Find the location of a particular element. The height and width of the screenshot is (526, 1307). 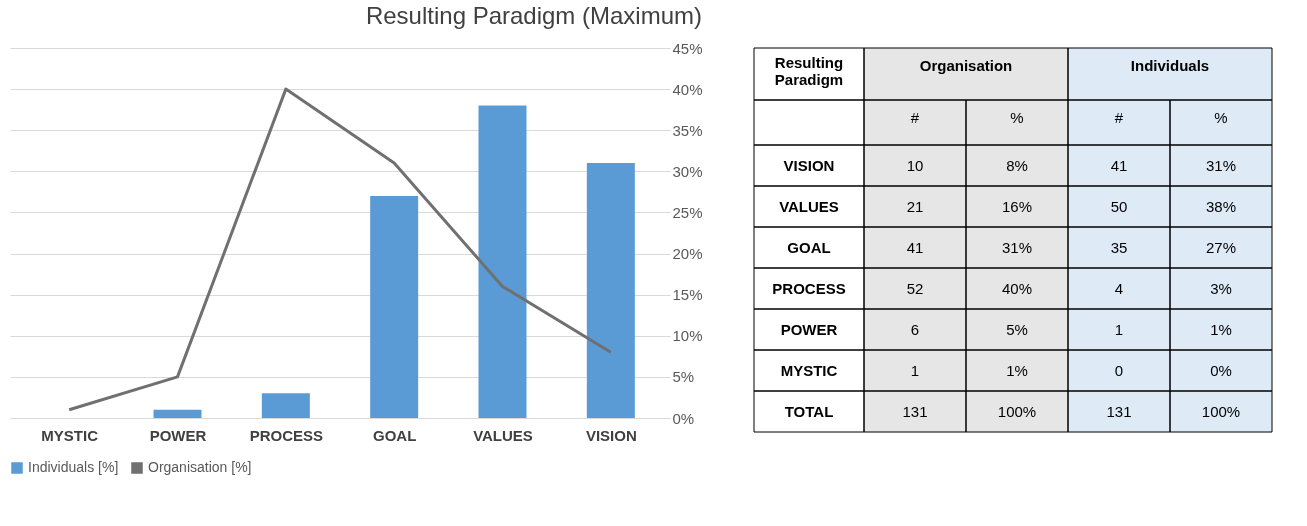

category-label: VALUES is located at coordinates (809, 206).